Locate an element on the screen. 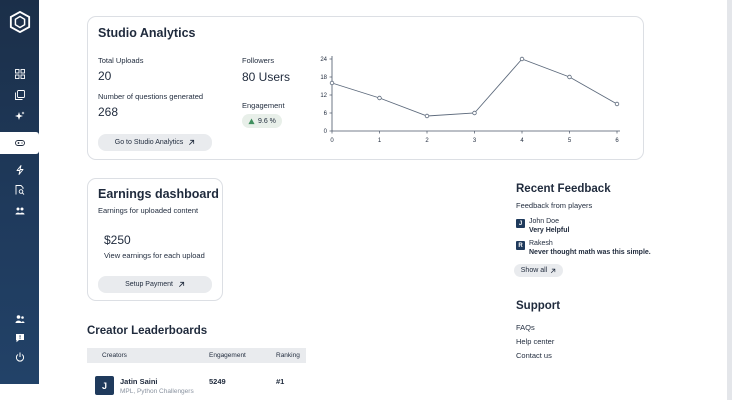 This screenshot has width=732, height=400. feedback-author: Rakesh is located at coordinates (541, 243).